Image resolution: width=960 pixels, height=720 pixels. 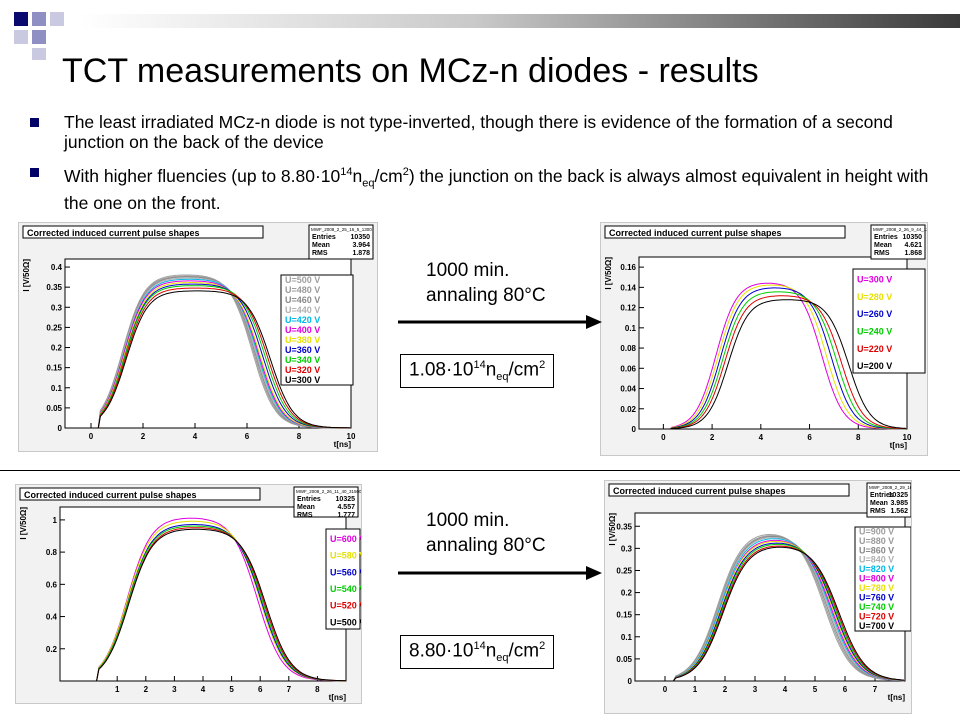 I want to click on legend-entry: U=240 V, so click(x=874, y=332).